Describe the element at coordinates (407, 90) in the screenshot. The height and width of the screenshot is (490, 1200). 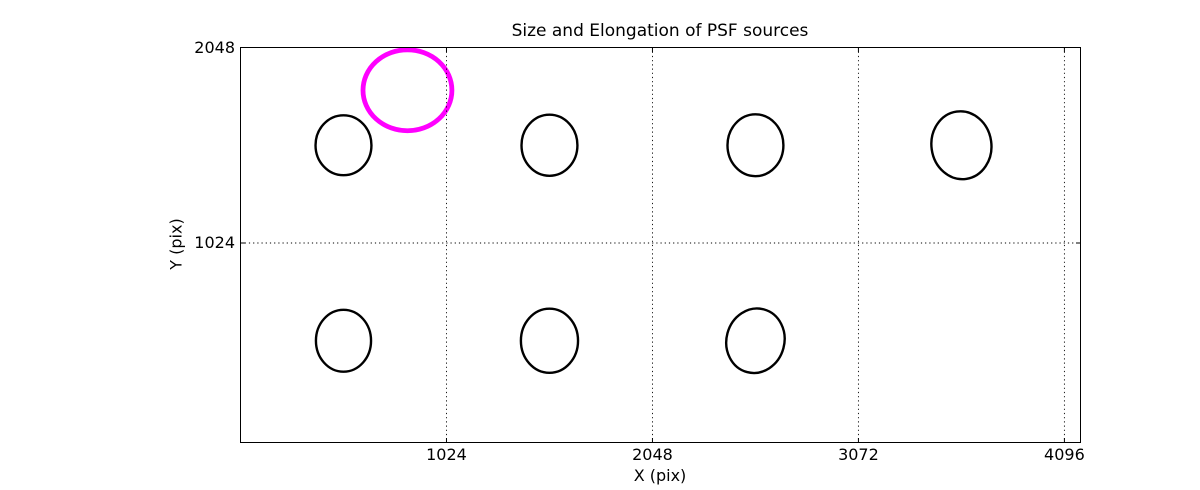
I see `highlighted-psf-ellipse` at that location.